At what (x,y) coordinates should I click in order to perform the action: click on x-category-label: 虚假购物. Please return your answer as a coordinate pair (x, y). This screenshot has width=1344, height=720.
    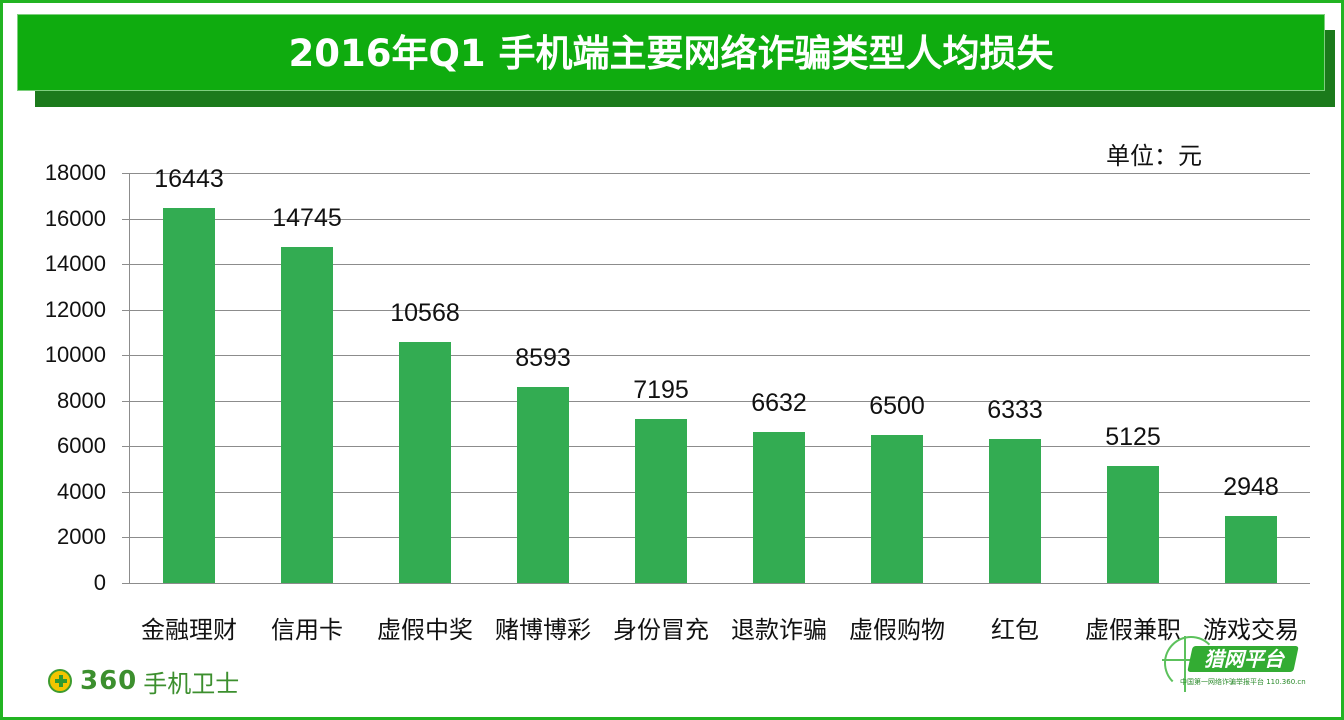
    Looking at the image, I should click on (897, 630).